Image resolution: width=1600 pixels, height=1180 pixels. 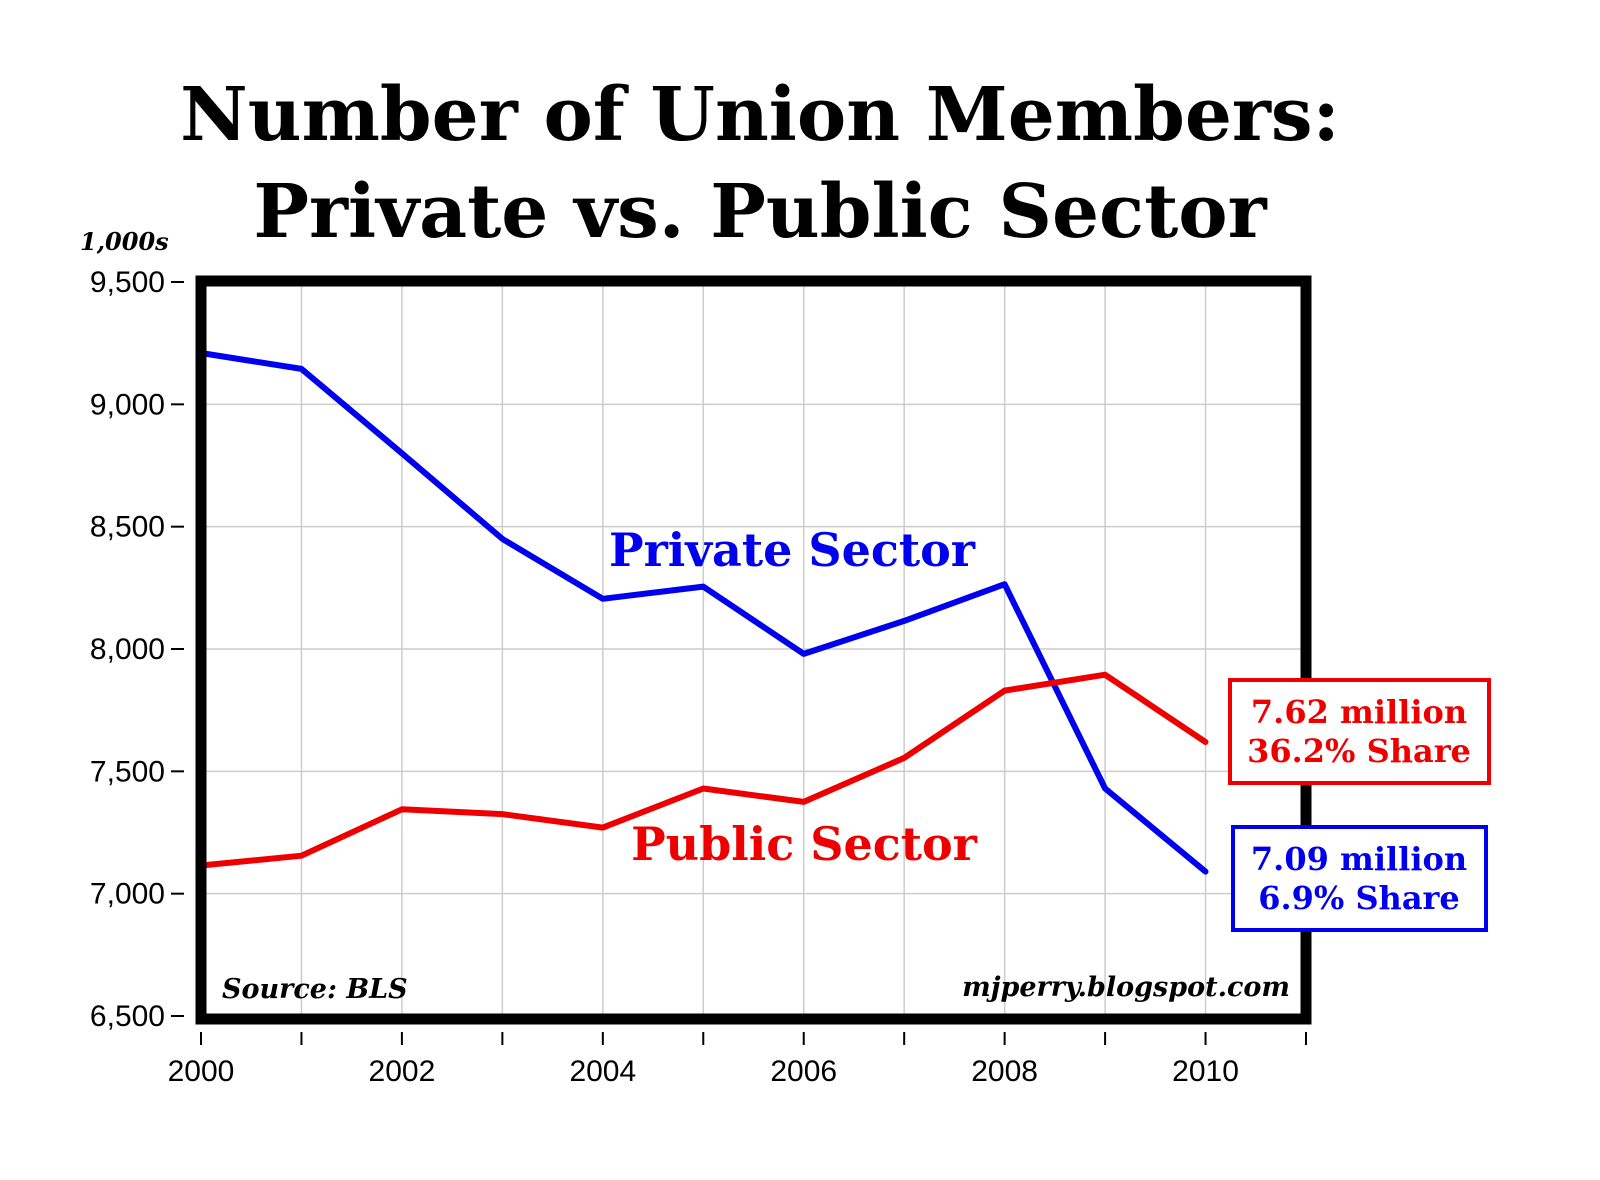 I want to click on public-value-box-frame, so click(x=1359, y=731).